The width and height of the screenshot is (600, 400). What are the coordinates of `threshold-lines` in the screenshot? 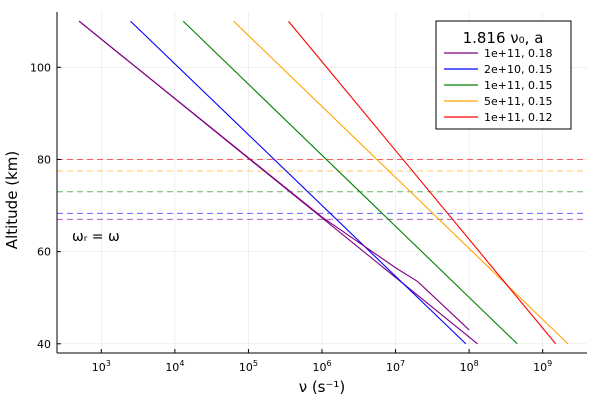 It's located at (322, 189).